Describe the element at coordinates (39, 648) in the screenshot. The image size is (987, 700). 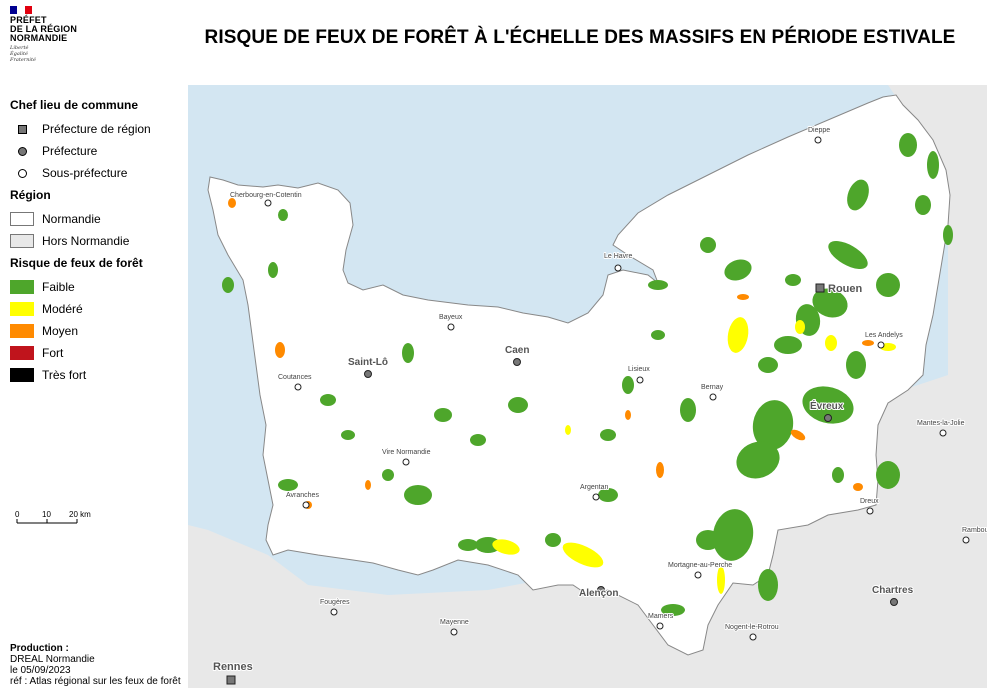
I see `credits-heading: Production :` at that location.